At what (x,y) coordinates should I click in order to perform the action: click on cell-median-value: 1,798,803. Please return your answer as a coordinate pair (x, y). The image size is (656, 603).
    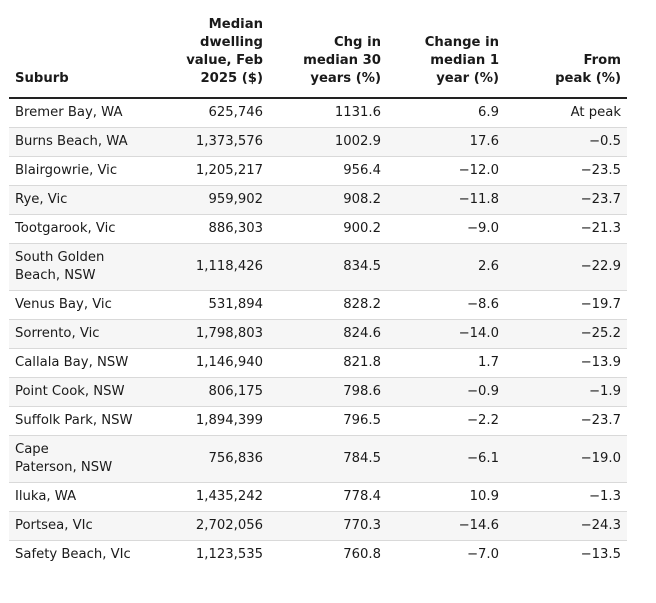
    Looking at the image, I should click on (210, 334).